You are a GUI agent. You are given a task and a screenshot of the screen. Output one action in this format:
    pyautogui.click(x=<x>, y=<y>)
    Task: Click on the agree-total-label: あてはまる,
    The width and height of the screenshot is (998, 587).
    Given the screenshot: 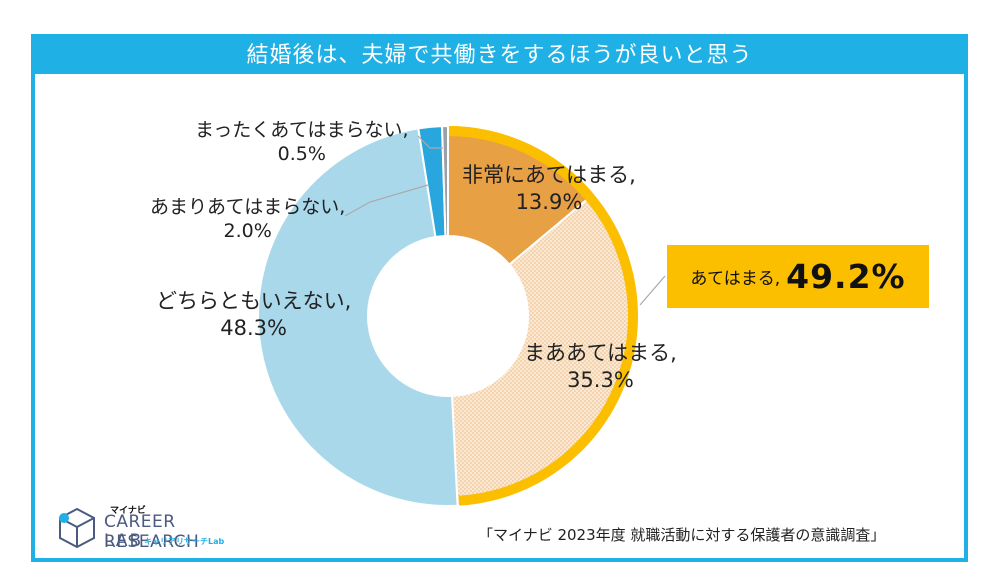 What is the action you would take?
    pyautogui.click(x=735, y=279)
    